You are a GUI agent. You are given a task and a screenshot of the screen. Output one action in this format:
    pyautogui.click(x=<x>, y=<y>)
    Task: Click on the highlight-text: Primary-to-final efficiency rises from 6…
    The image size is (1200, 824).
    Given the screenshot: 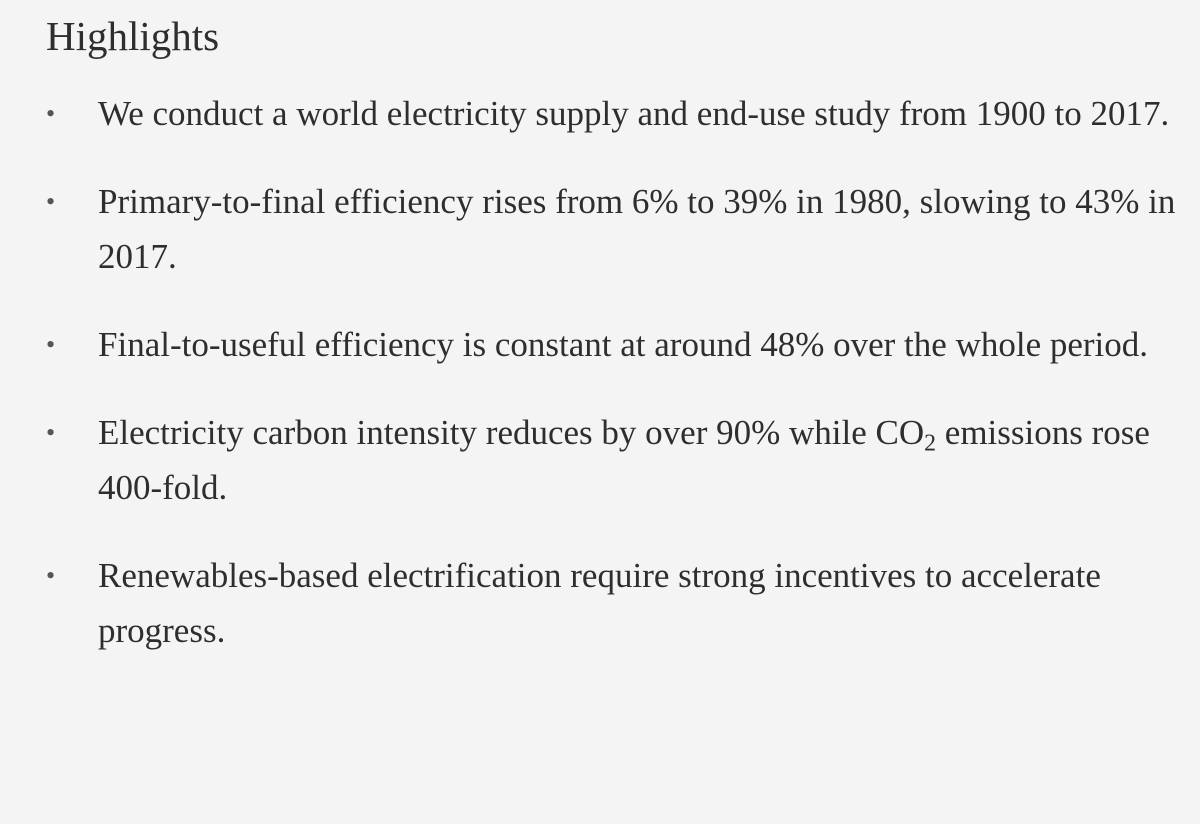 What is the action you would take?
    pyautogui.click(x=637, y=229)
    